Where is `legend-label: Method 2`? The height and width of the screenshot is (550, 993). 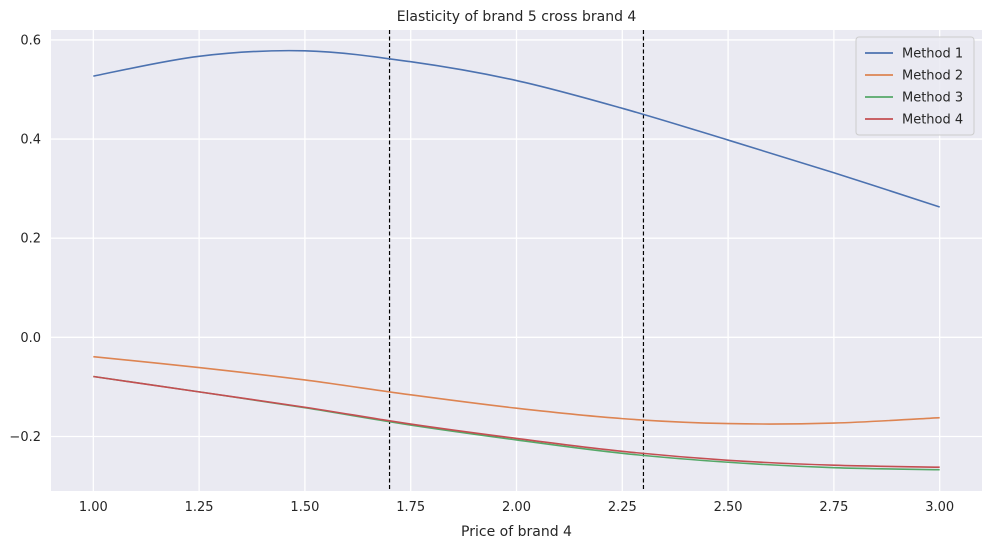
legend-label: Method 2 is located at coordinates (932, 76).